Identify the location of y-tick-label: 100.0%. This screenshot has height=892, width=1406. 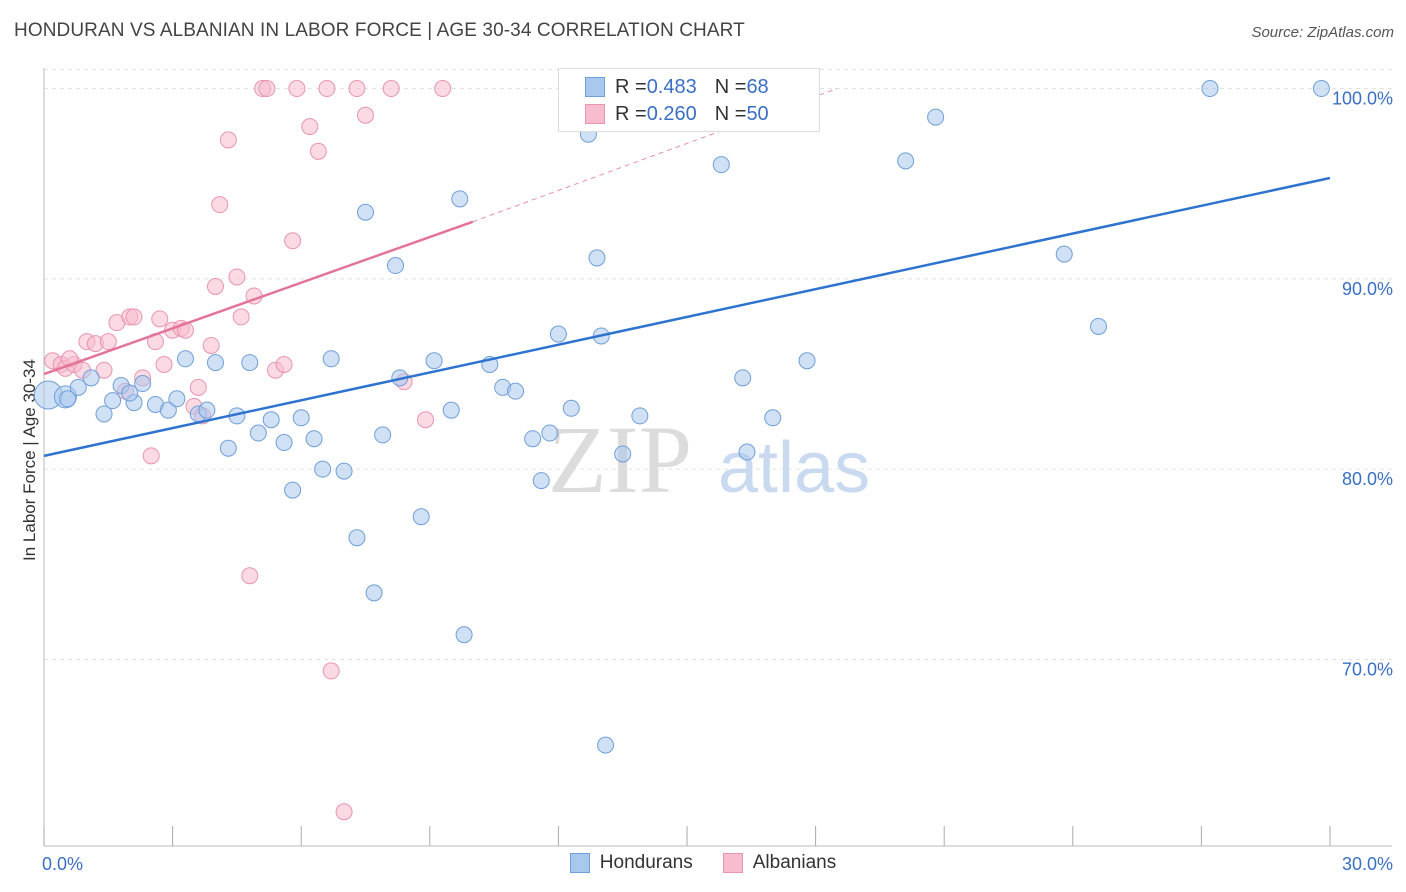
(1362, 99).